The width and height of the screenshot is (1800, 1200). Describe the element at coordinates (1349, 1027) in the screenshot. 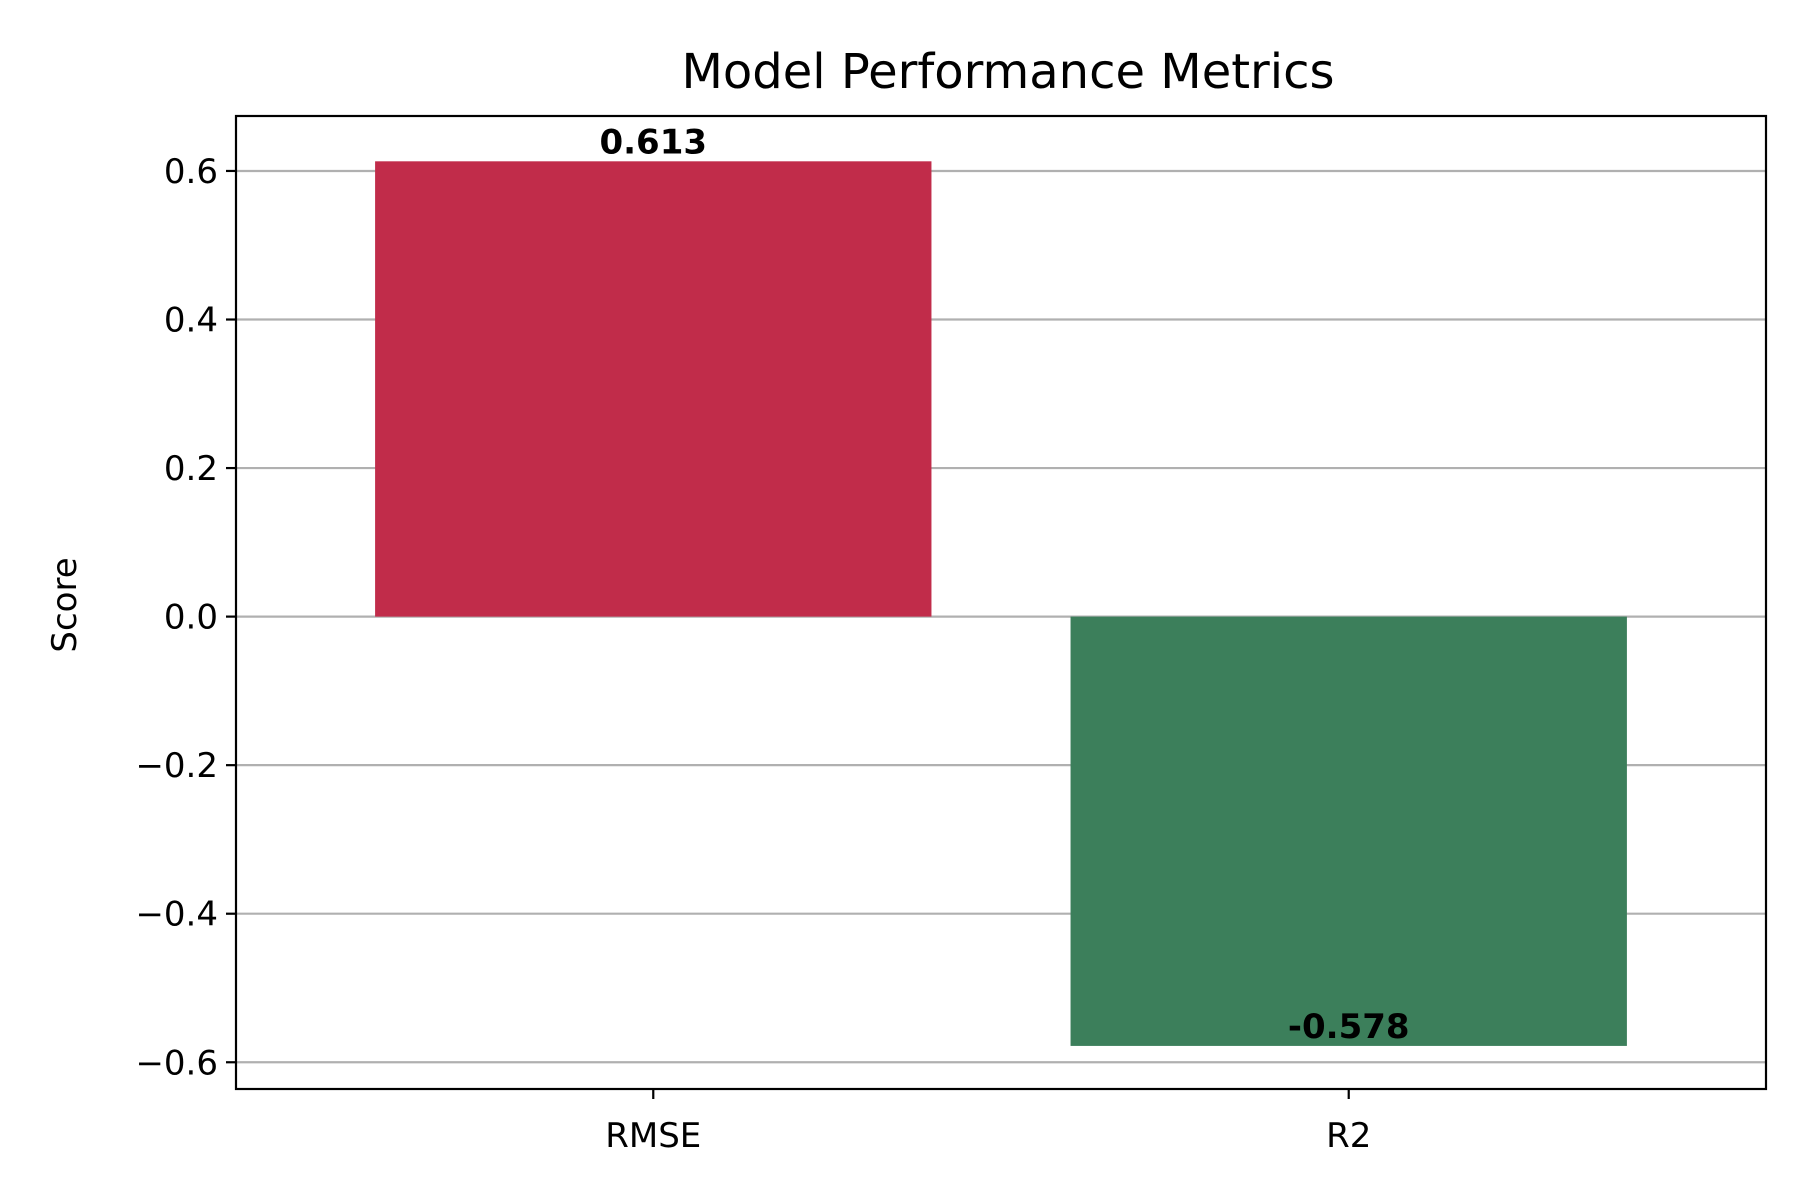

I see `value-label-r2: -0.578` at that location.